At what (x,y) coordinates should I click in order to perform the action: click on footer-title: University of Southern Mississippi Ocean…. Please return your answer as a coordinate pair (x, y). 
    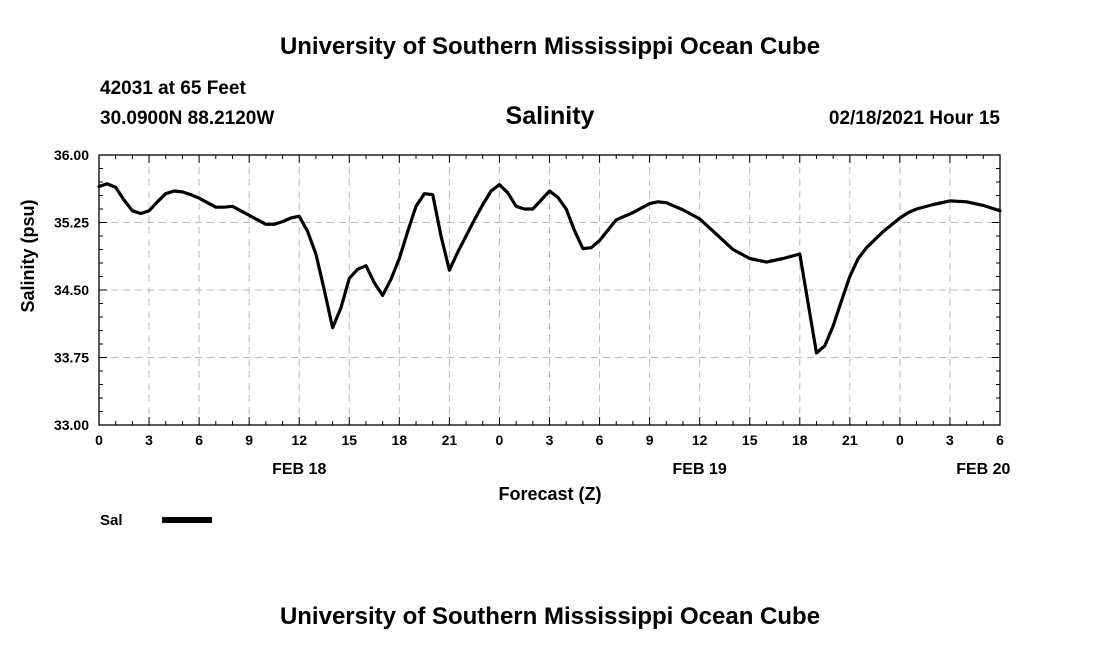
    Looking at the image, I should click on (550, 616).